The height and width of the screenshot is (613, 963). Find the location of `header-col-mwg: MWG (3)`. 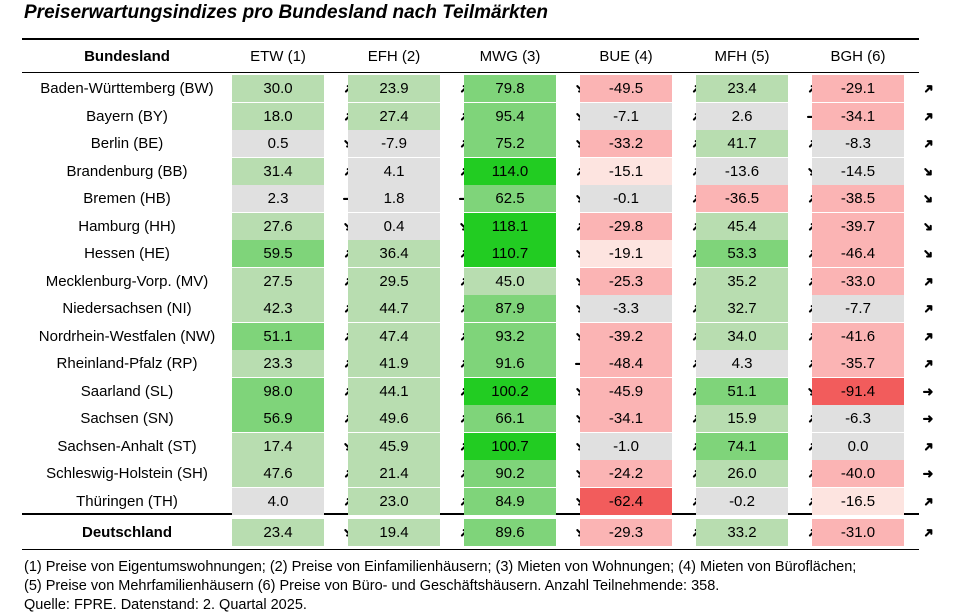

header-col-mwg: MWG (3) is located at coordinates (510, 56).